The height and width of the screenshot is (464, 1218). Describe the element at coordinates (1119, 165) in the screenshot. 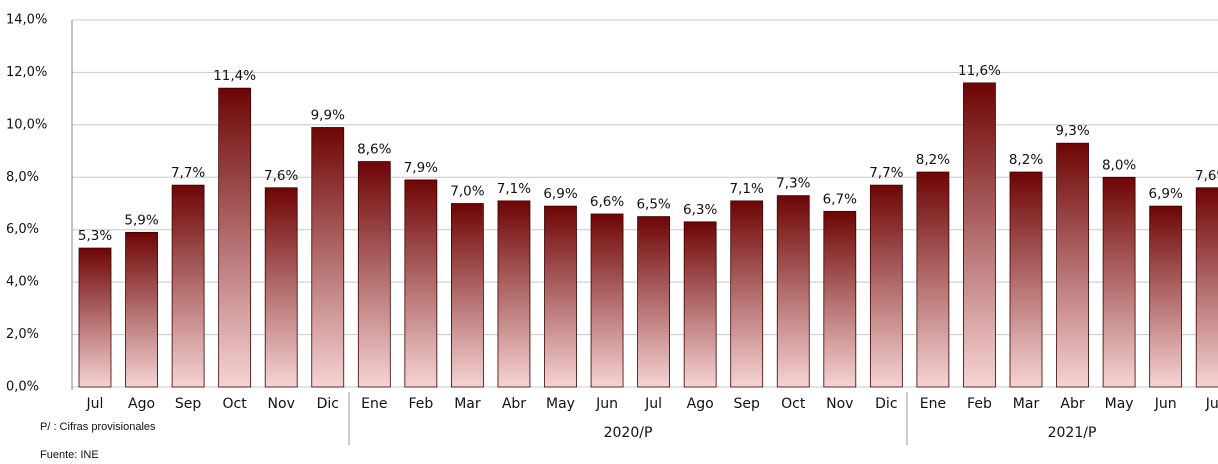

I see `value-label: 8,0%` at that location.